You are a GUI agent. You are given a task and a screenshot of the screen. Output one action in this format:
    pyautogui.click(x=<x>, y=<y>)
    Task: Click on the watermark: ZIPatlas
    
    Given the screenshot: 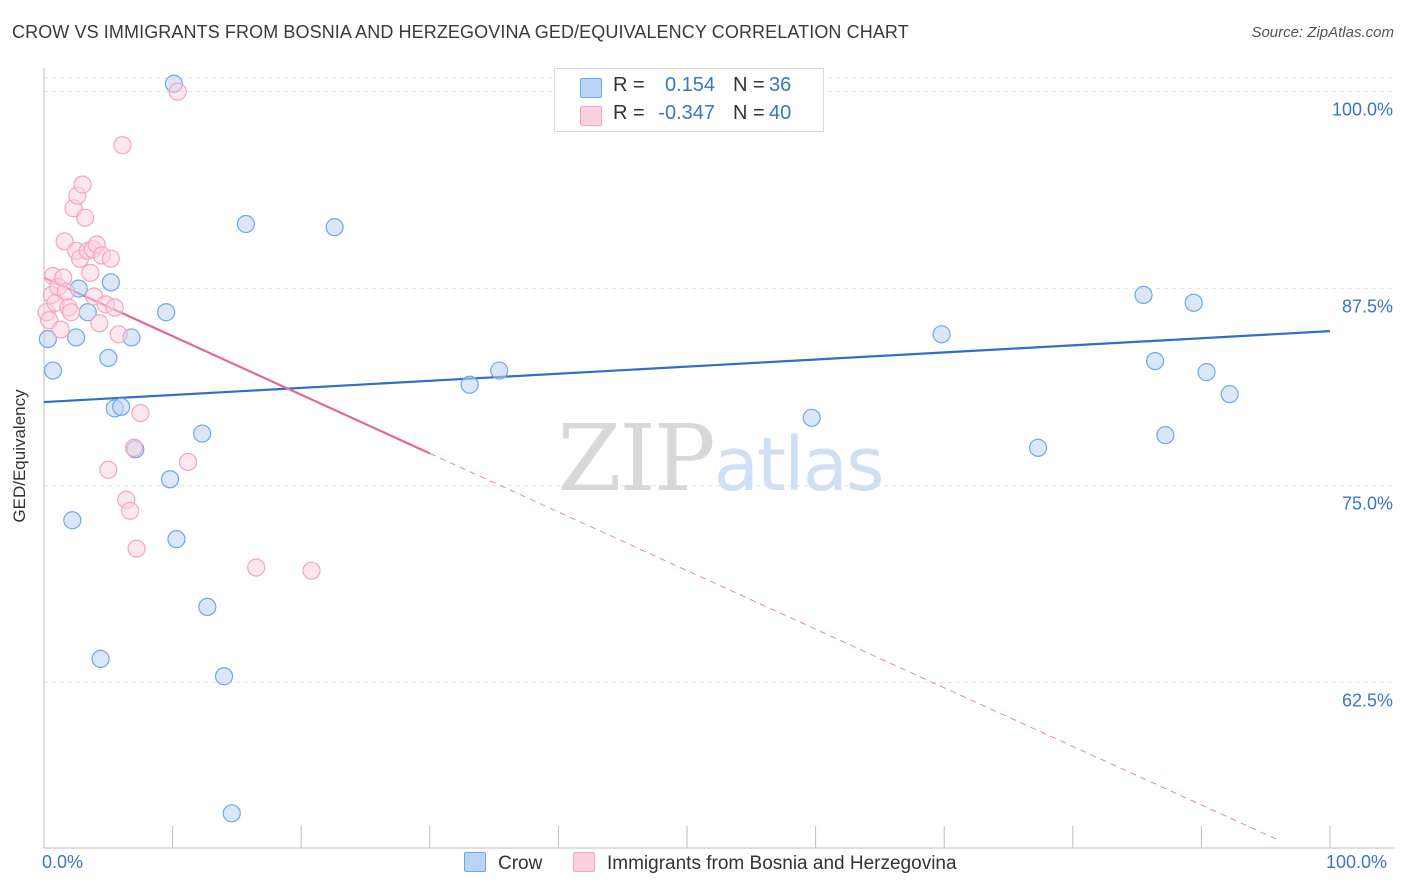 What is the action you would take?
    pyautogui.click(x=721, y=458)
    